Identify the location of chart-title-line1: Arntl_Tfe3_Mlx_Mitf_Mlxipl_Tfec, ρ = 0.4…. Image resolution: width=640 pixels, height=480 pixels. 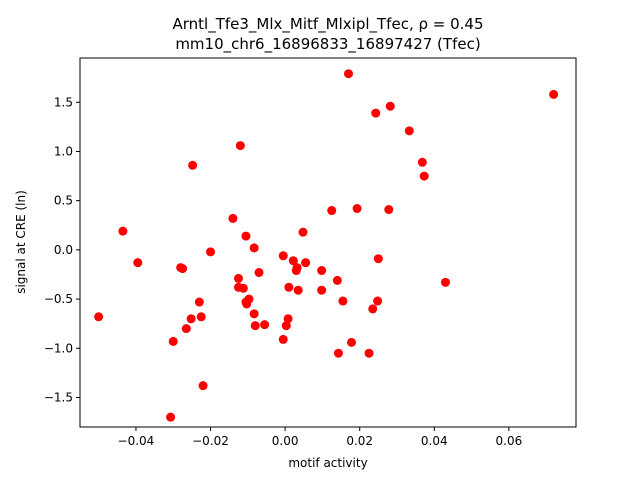
(327, 24).